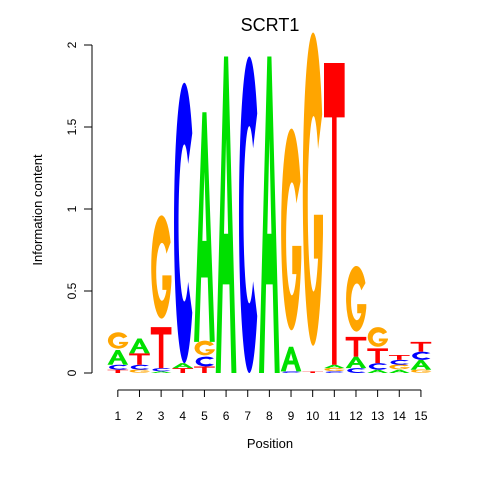  Describe the element at coordinates (204, 416) in the screenshot. I see `x-tick-label: 5` at that location.